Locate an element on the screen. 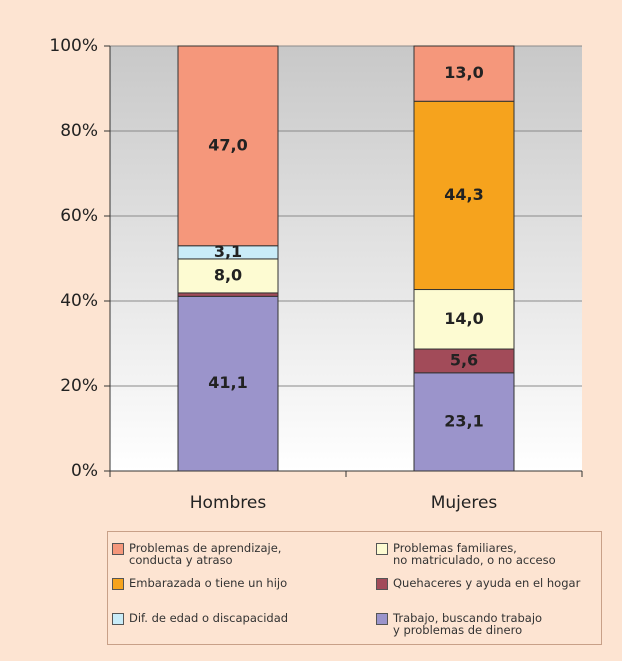 The image size is (622, 661). legend-item: Quehaceres y ayuda en el hogar is located at coordinates (478, 583).